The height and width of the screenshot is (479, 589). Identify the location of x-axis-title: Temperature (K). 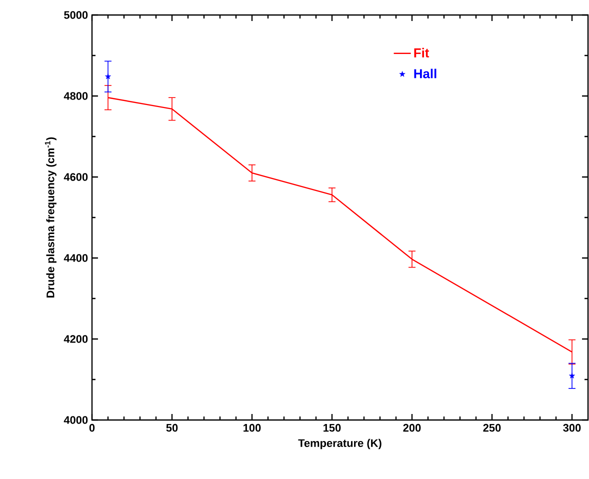
(340, 444).